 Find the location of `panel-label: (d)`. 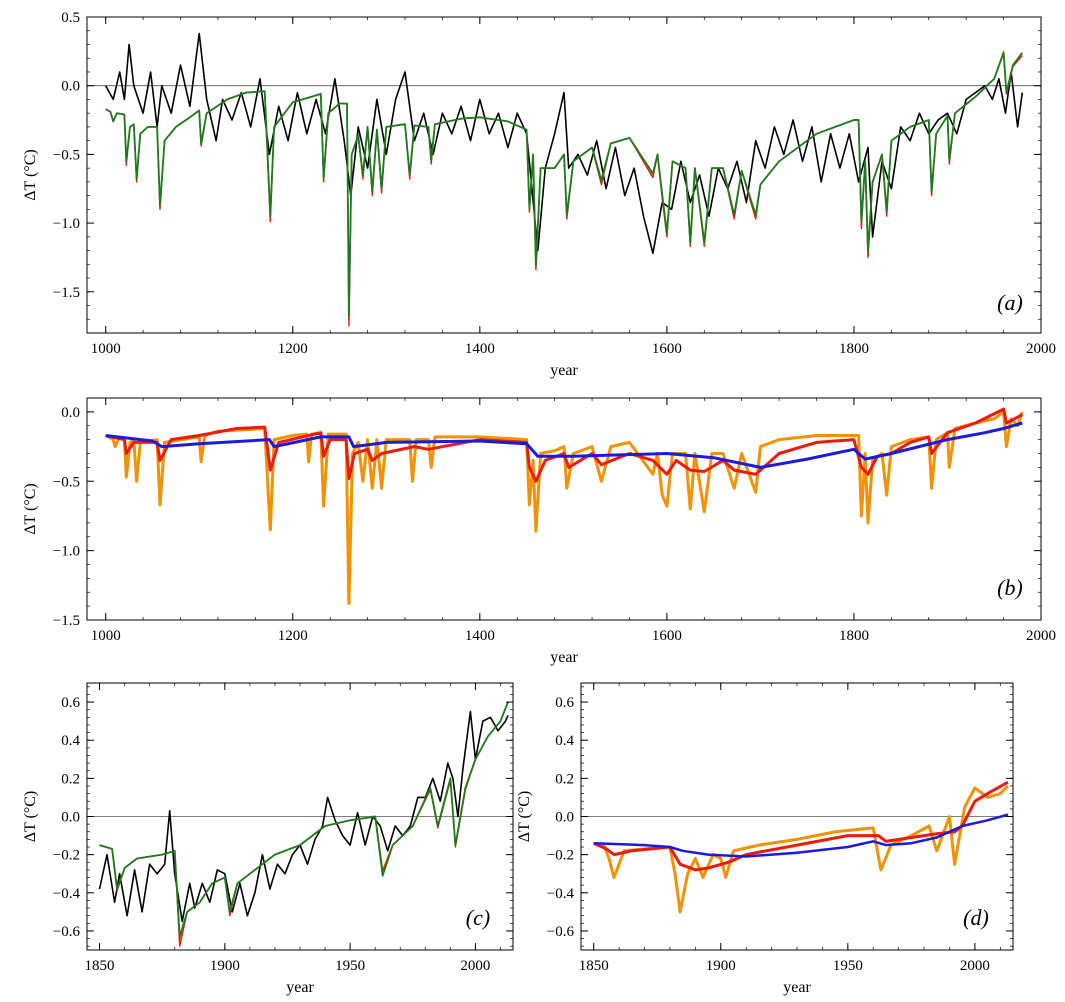

panel-label: (d) is located at coordinates (976, 917).